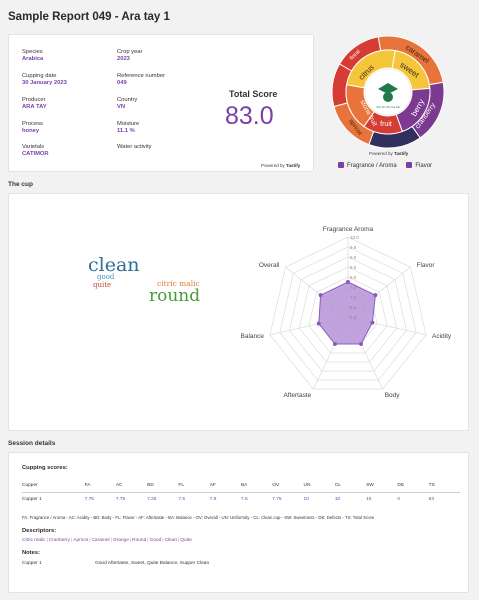 The width and height of the screenshot is (479, 600). I want to click on radar-scale-label: 6.5, so click(353, 307).